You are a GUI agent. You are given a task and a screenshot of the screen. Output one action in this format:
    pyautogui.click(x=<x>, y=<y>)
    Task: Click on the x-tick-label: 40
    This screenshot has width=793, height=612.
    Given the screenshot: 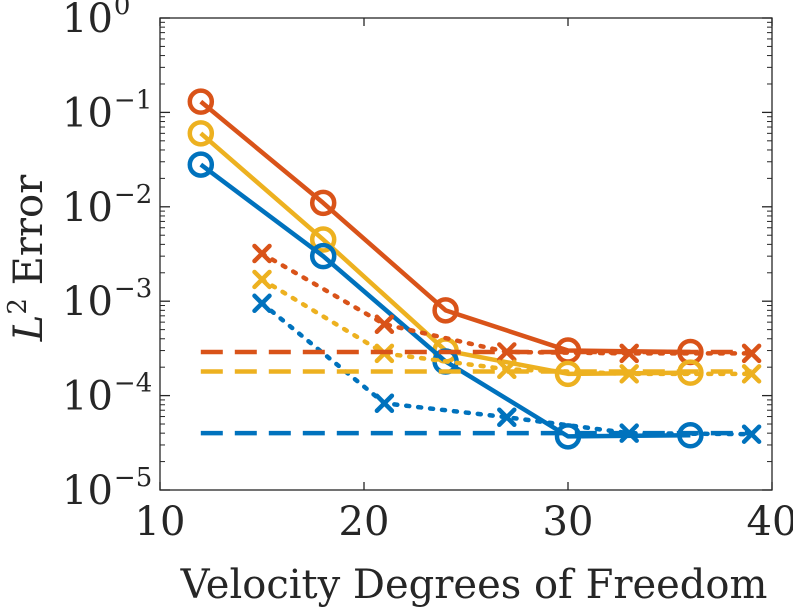 What is the action you would take?
    pyautogui.click(x=770, y=522)
    